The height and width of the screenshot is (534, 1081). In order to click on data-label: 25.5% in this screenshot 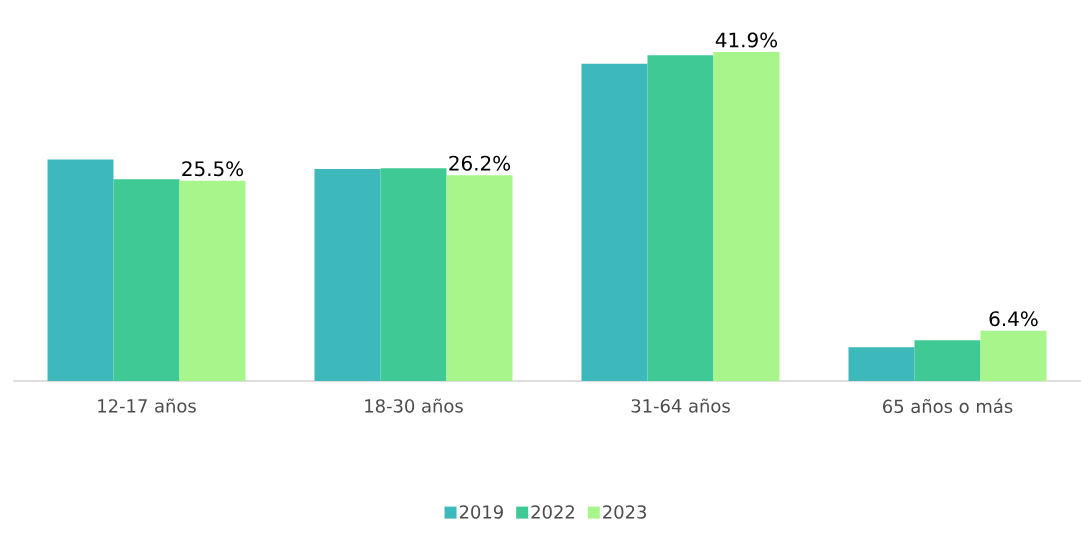, I will do `click(213, 169)`.